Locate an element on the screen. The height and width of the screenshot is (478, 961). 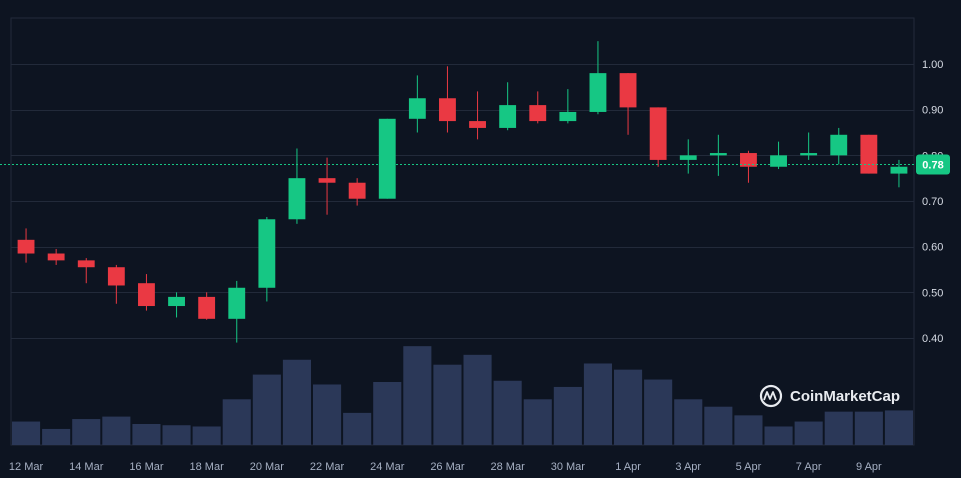
y-axis-ticks: 0.400.500.600.700.800.901.00 is located at coordinates (932, 202).